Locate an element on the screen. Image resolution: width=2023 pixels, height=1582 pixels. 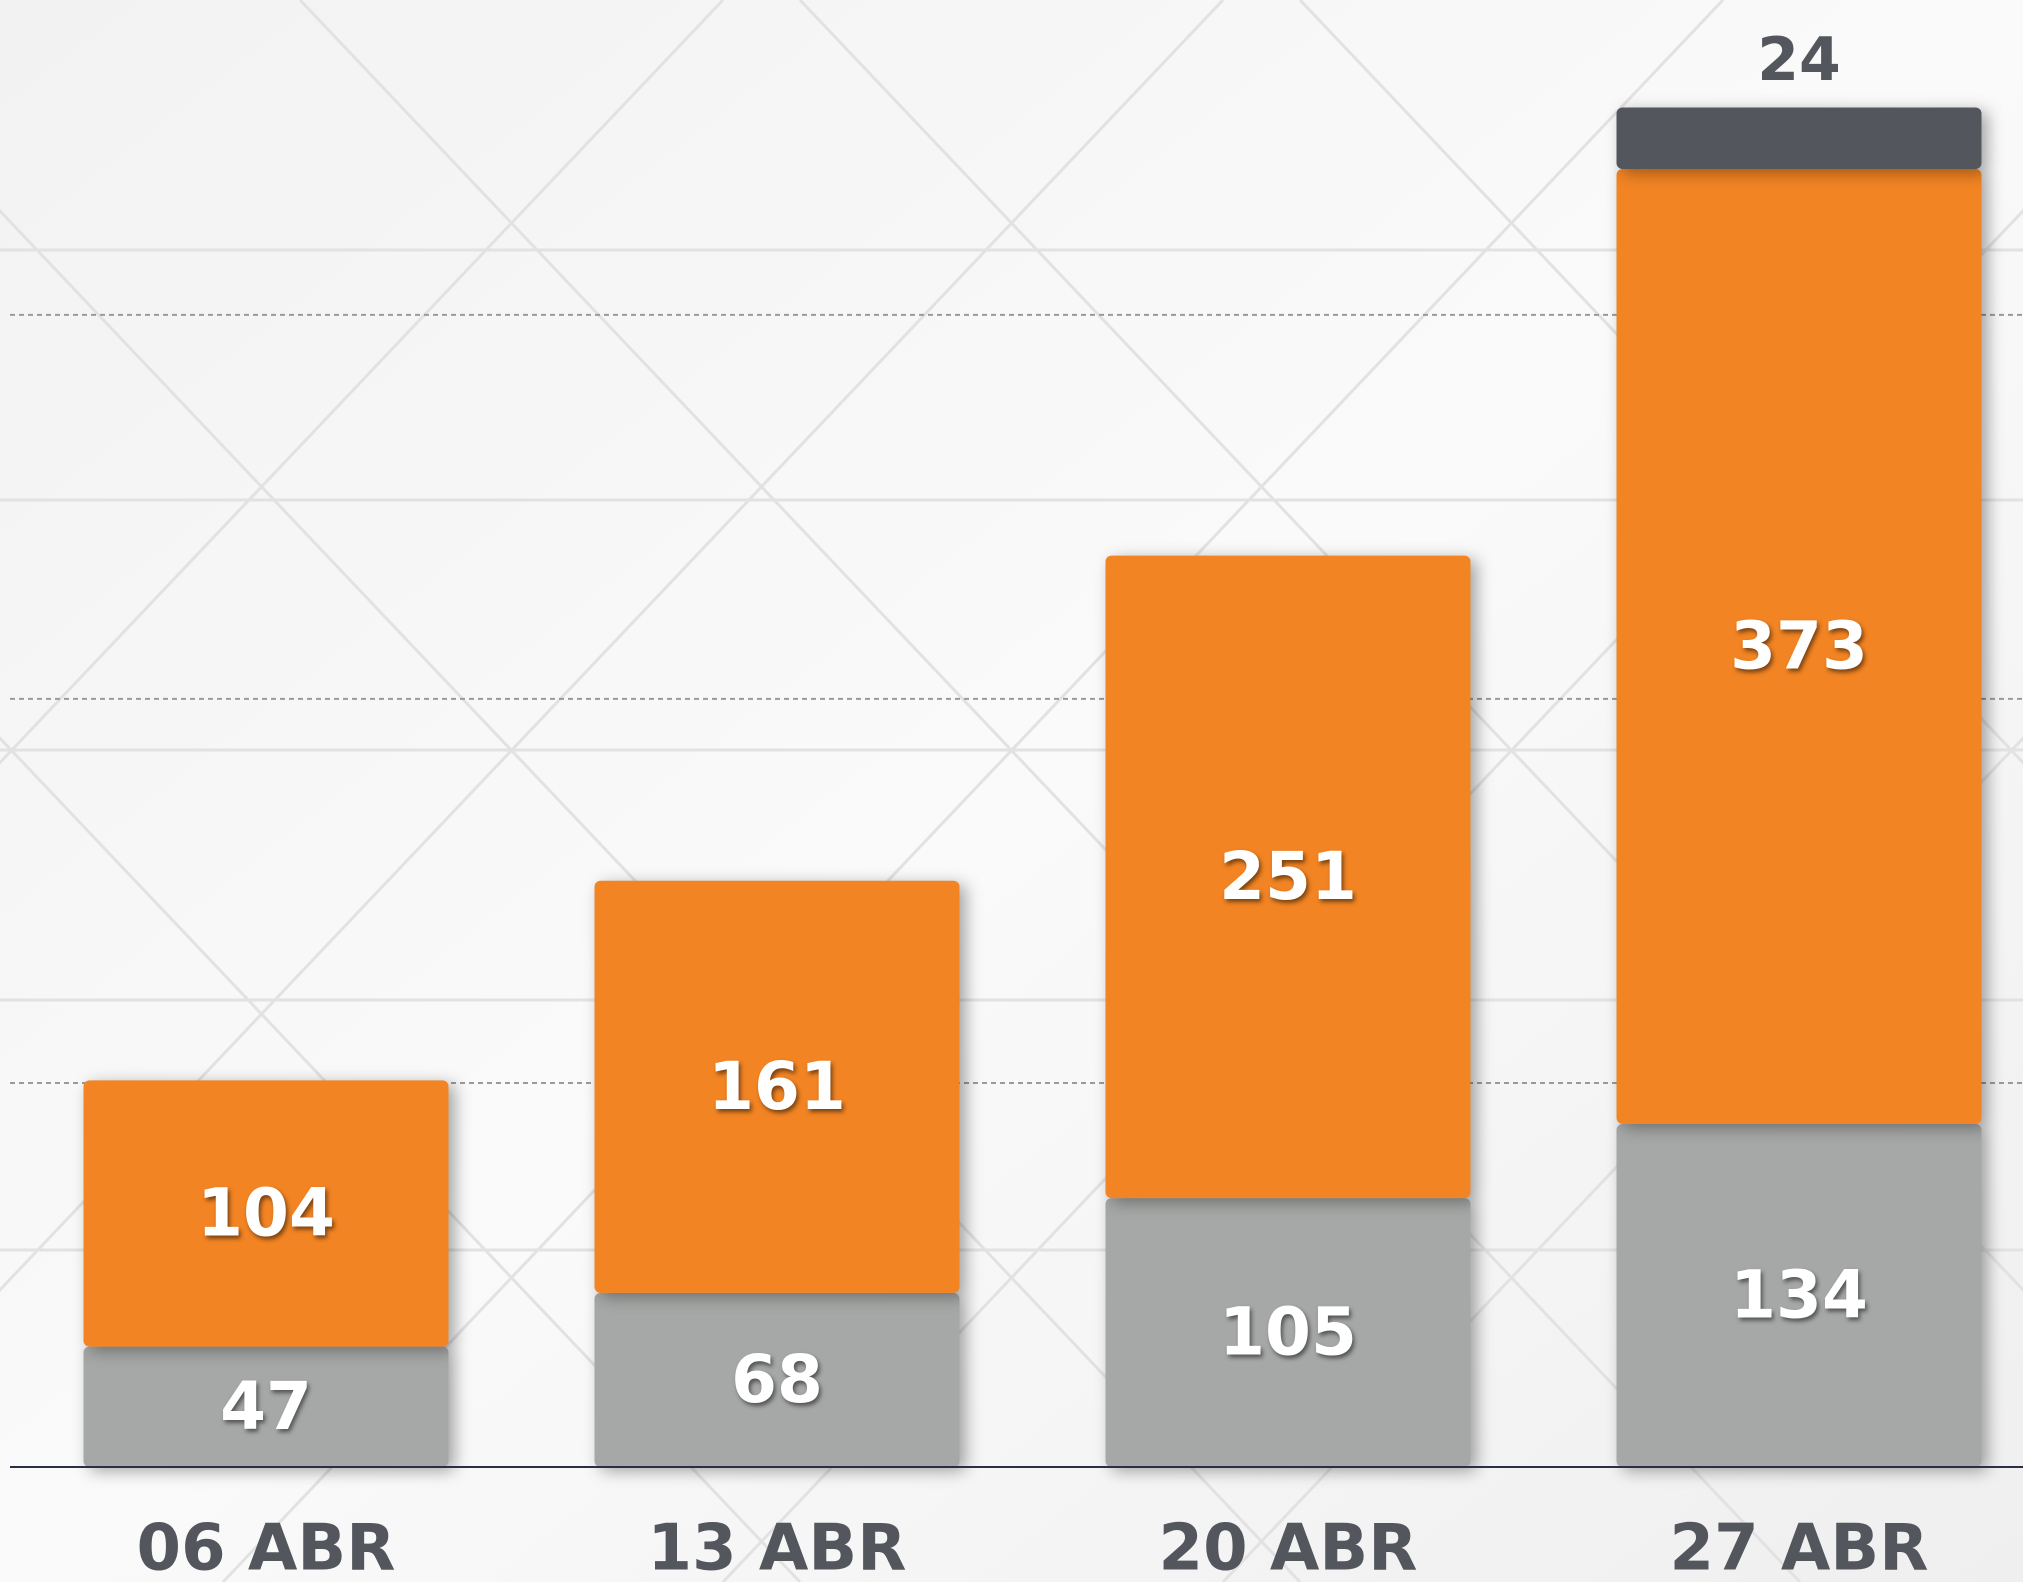
data-label: 47 is located at coordinates (266, 1406).